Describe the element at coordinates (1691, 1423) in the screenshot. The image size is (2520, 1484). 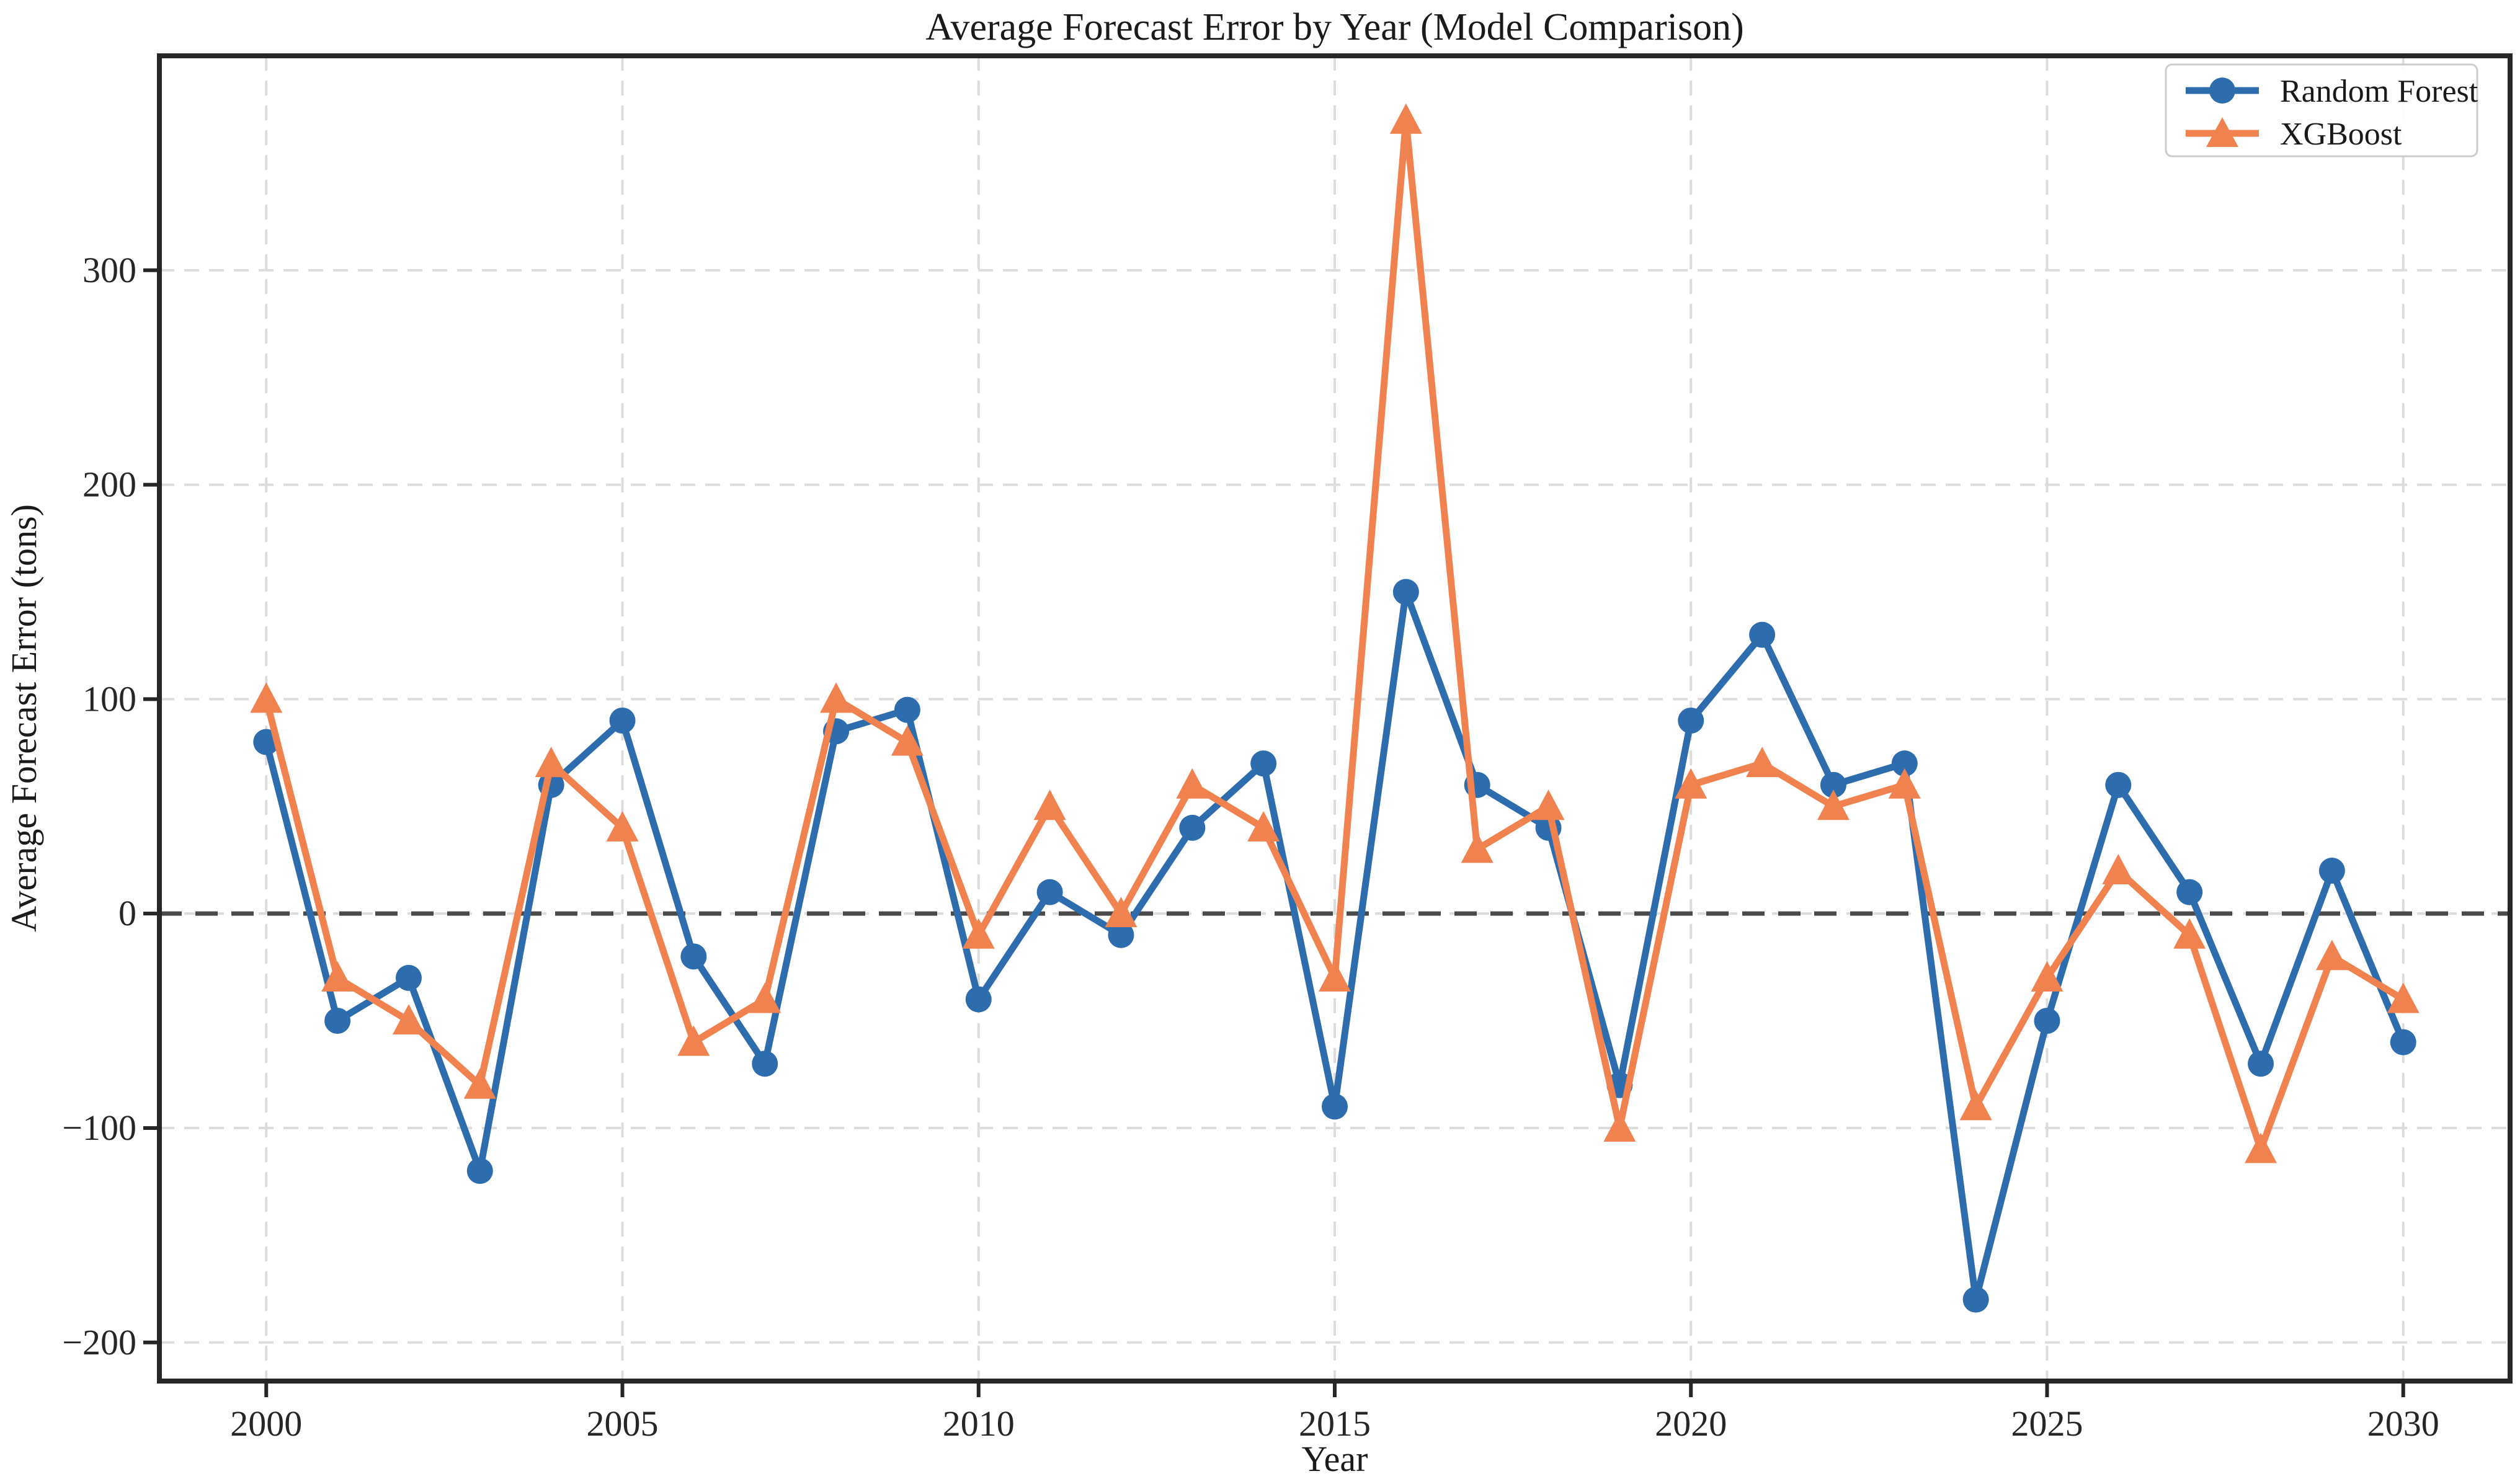
I see `x-tick-label: 2020` at that location.